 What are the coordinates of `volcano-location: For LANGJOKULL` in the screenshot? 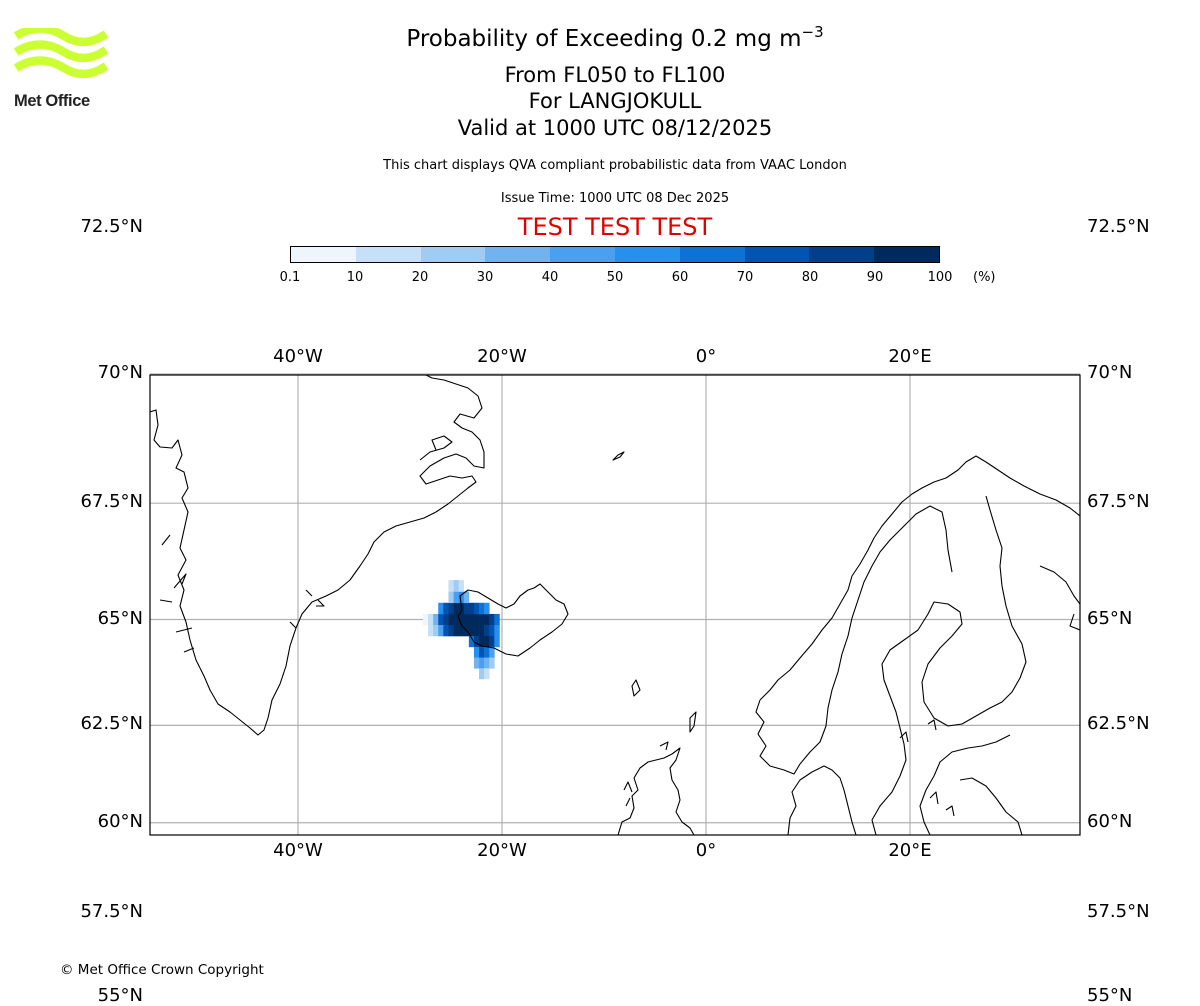 It's located at (615, 101).